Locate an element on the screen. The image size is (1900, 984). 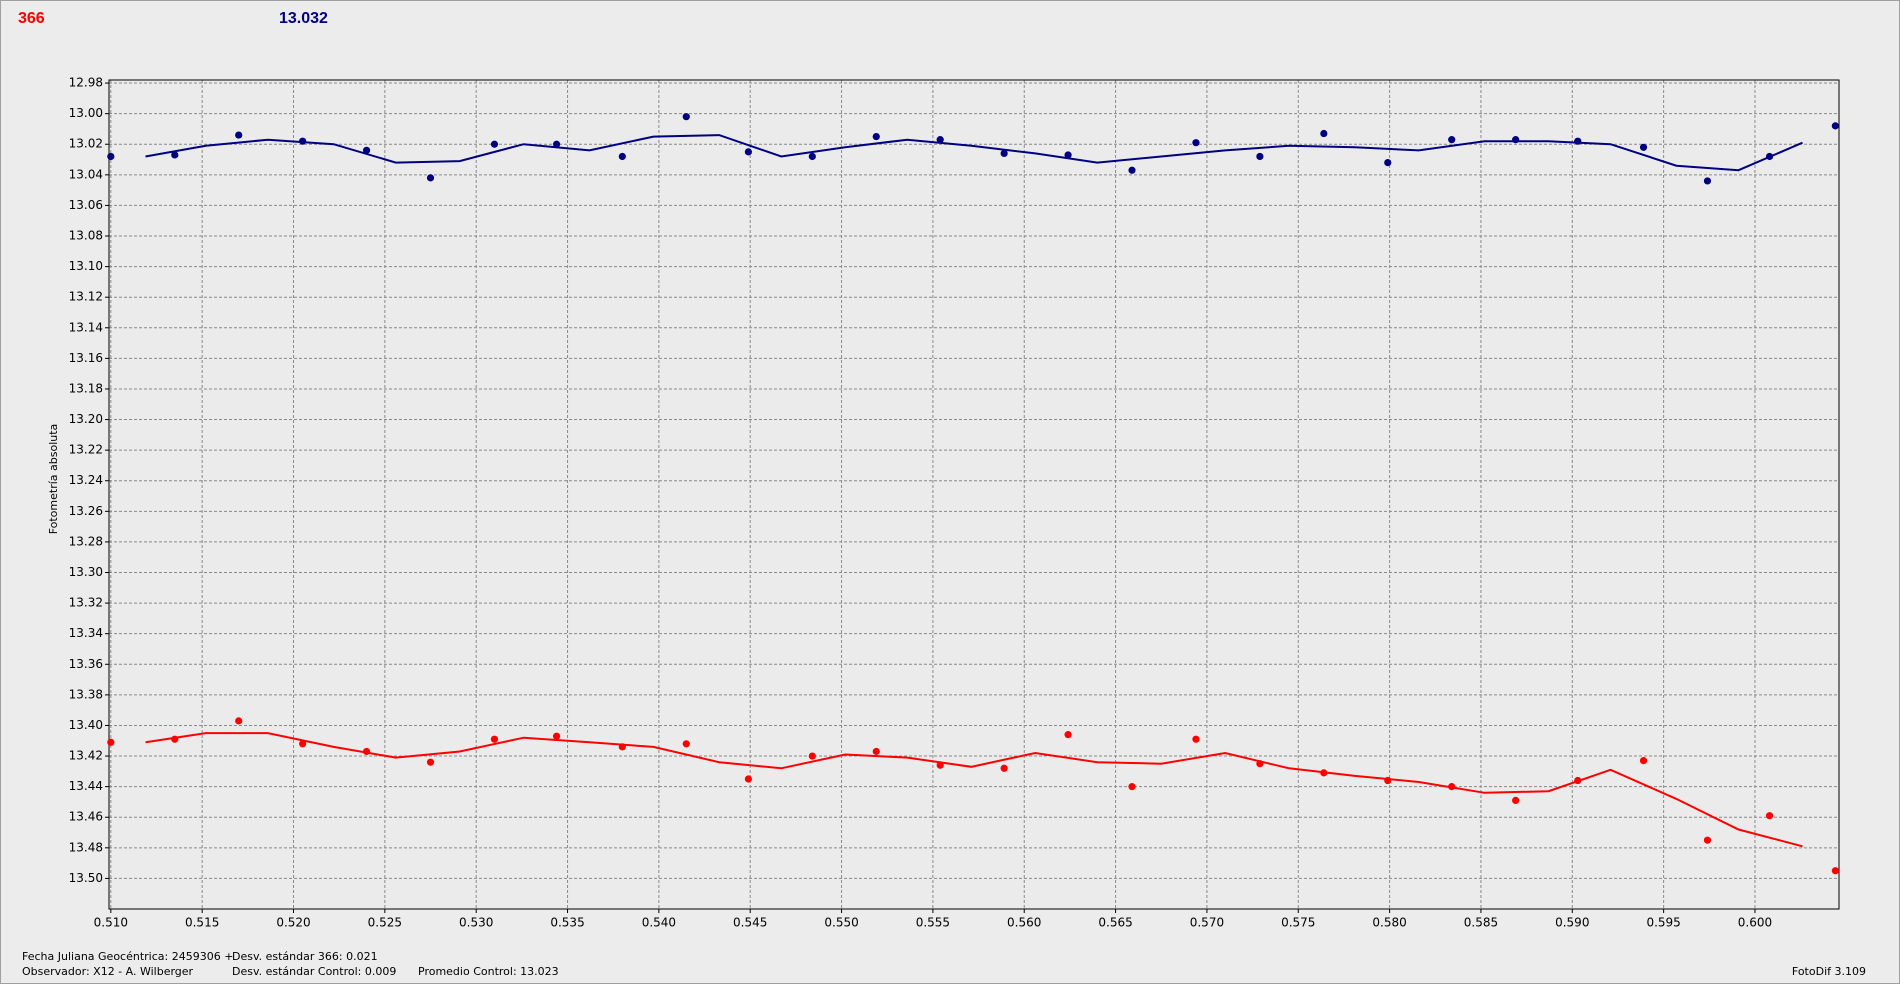
footer-version: FotoDif 3.109 is located at coordinates (1829, 971).